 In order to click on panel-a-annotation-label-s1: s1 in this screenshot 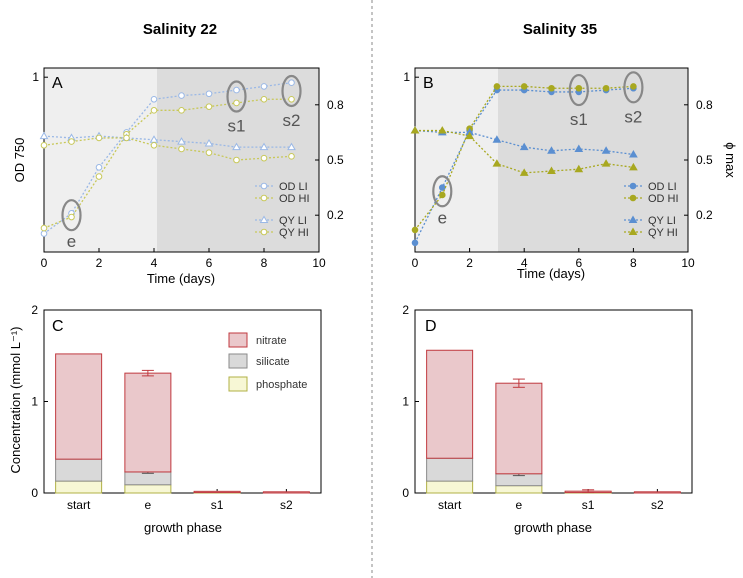, I will do `click(237, 126)`.